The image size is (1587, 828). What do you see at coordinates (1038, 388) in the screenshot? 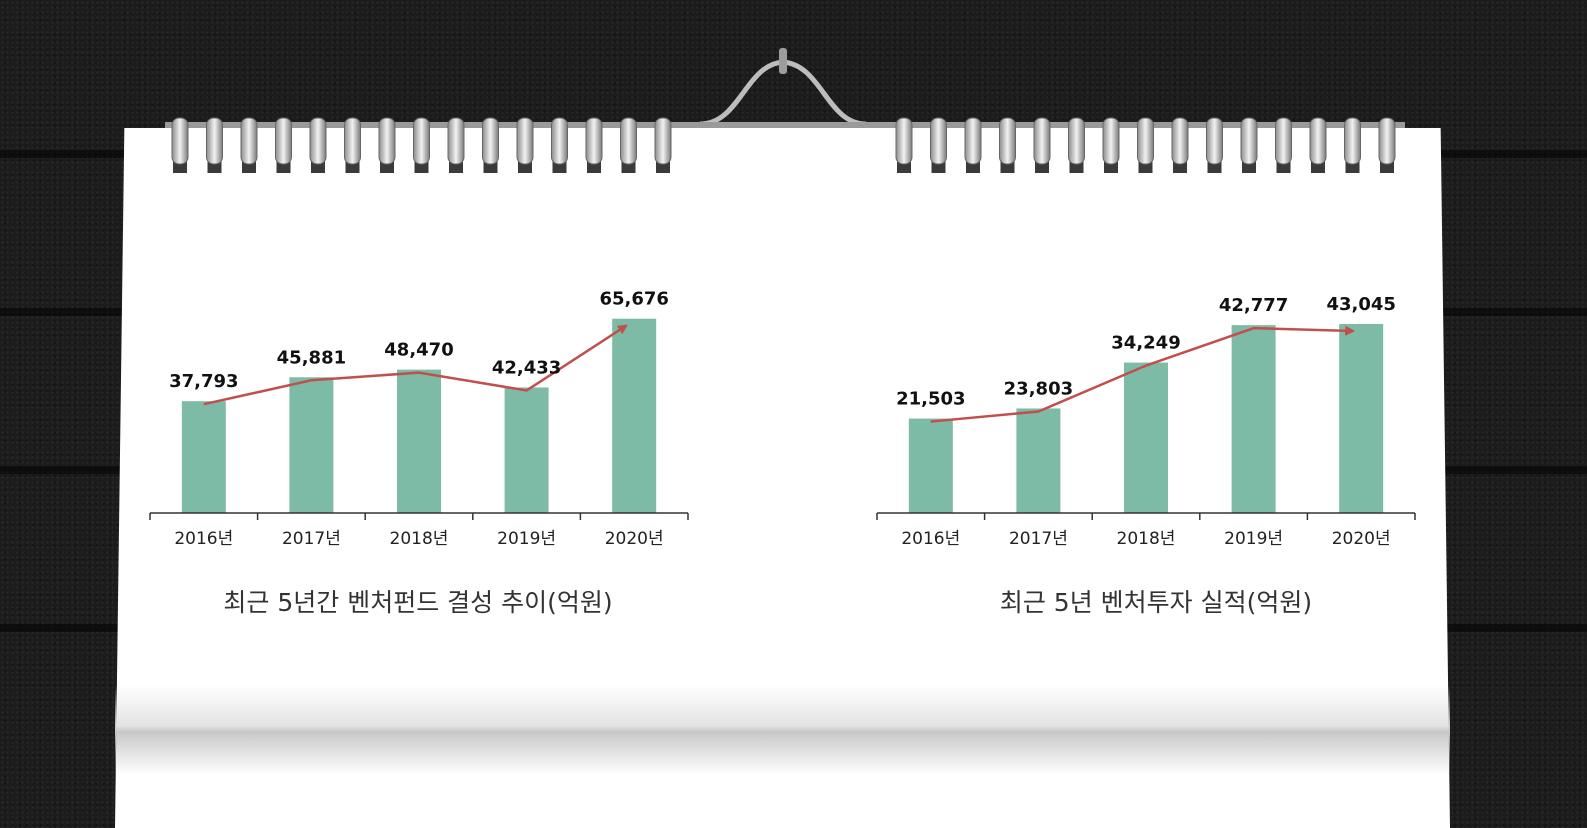
I see `data-label: 23,803` at bounding box center [1038, 388].